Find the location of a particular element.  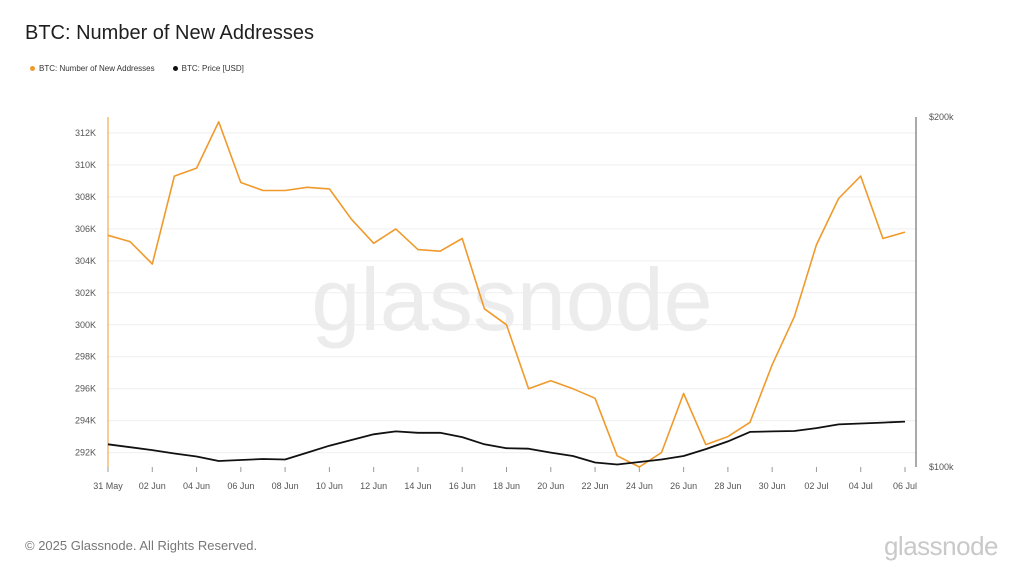

x-tick-label: 22 Jun is located at coordinates (595, 486).